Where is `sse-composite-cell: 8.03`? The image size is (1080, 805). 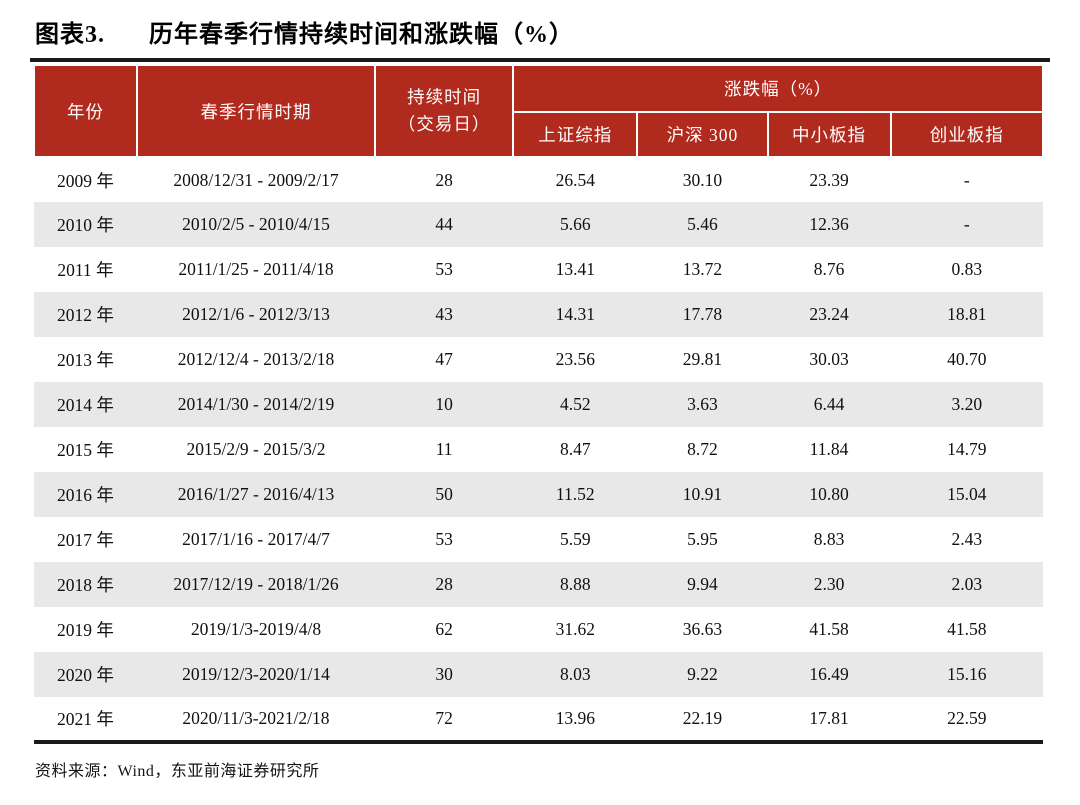
sse-composite-cell: 8.03 is located at coordinates (575, 674).